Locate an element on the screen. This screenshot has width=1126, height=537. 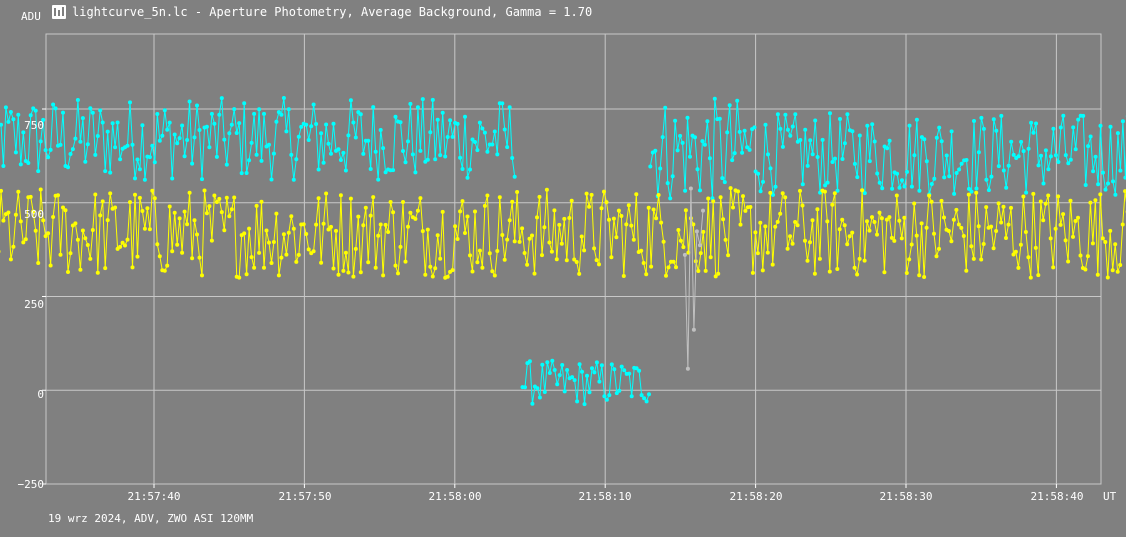
series-line is located at coordinates (694, 278).